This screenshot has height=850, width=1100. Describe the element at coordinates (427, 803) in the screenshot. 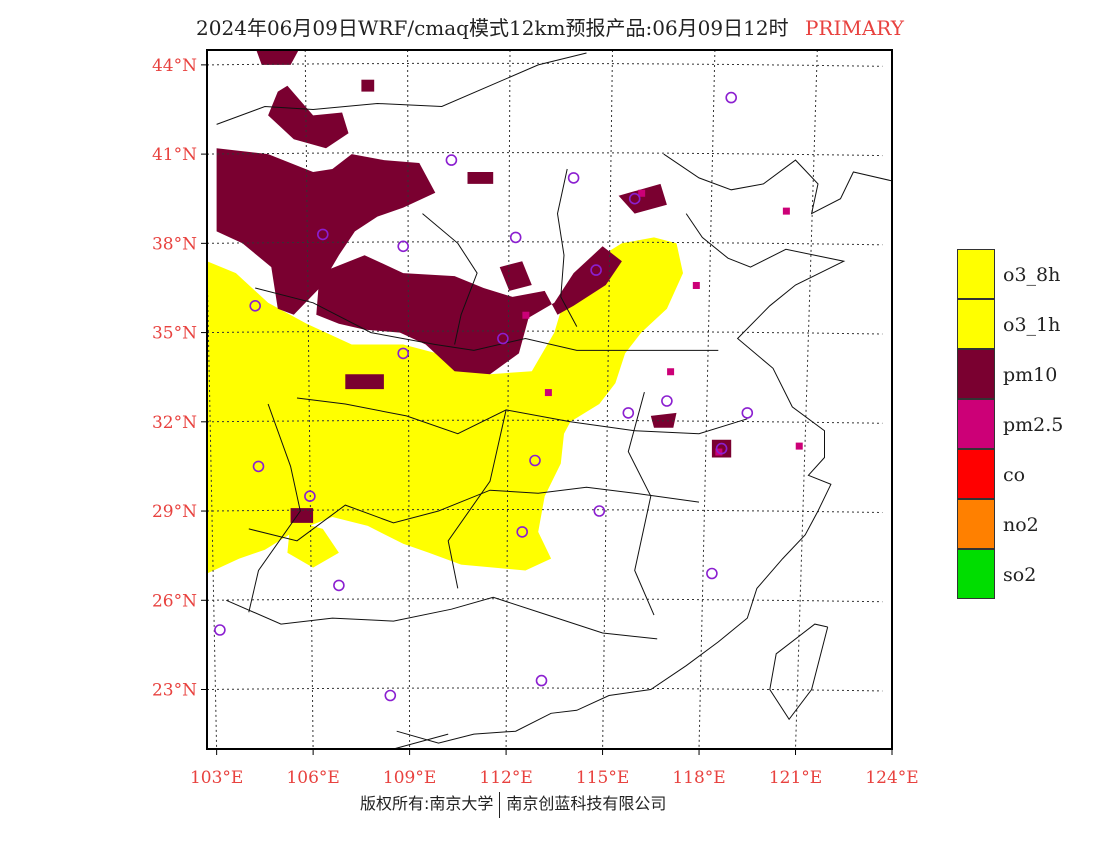

I see `copyright-text: 版权所有:南京大学` at that location.